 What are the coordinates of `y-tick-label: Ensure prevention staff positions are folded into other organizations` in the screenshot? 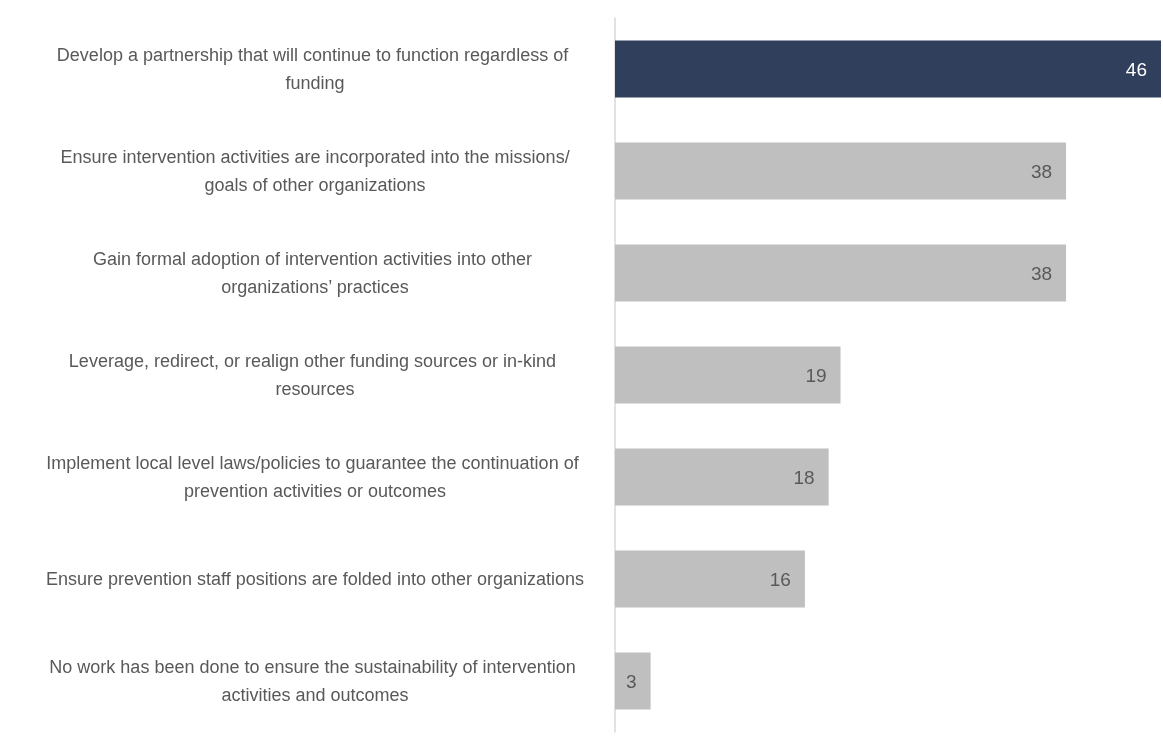 It's located at (315, 579).